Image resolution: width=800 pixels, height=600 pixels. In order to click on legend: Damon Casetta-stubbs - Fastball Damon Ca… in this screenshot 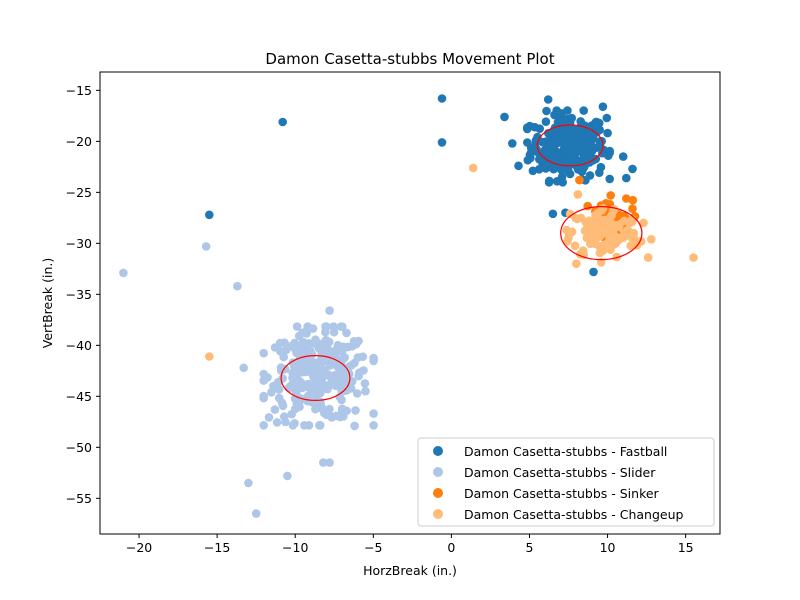, I will do `click(566, 482)`.